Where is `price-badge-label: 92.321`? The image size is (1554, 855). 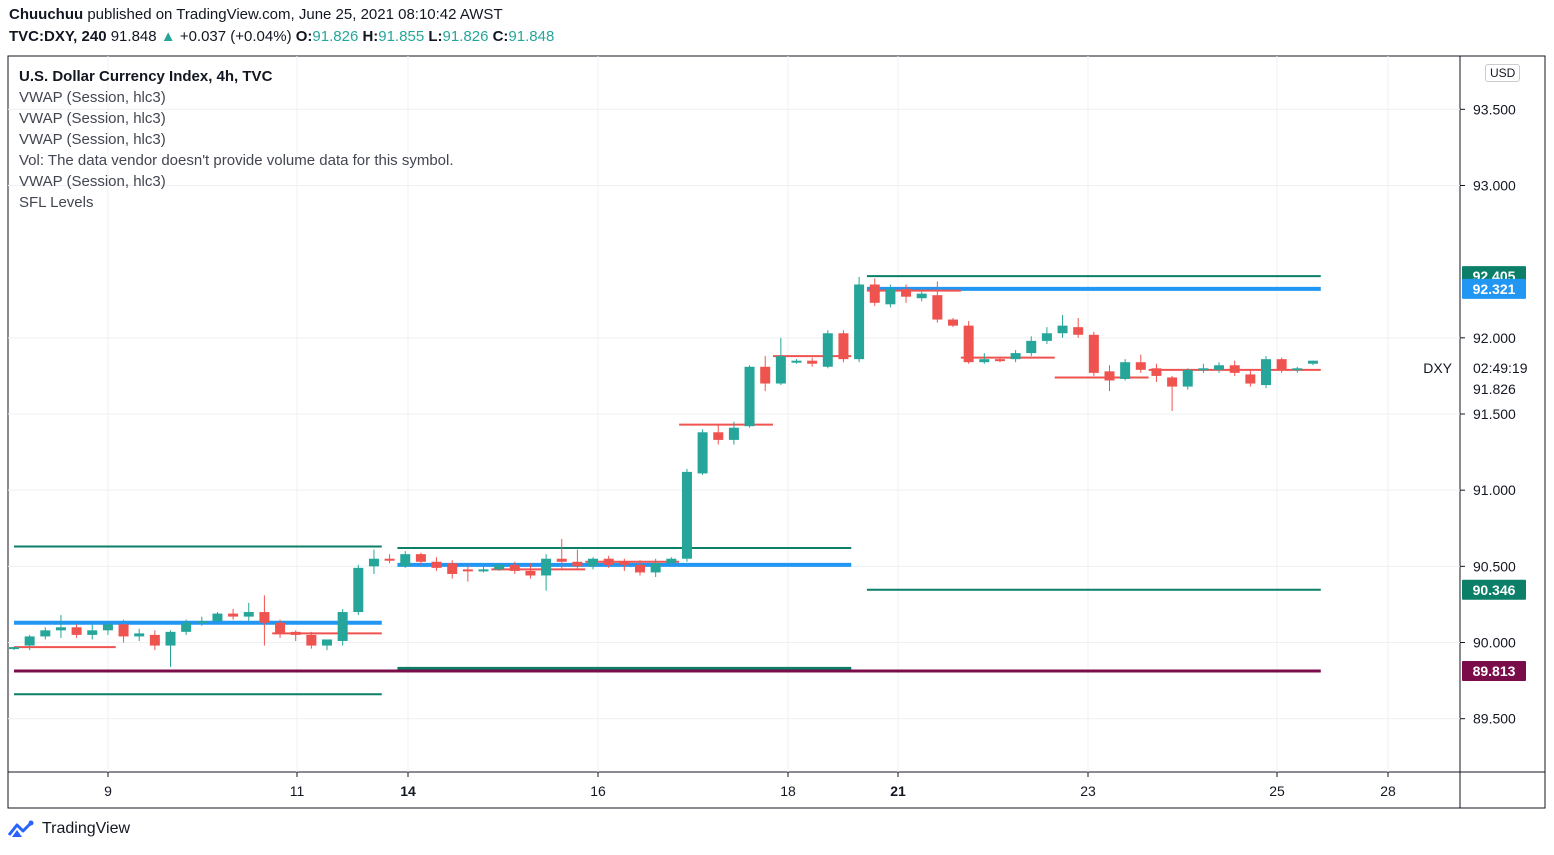
price-badge-label: 92.321 is located at coordinates (1494, 289).